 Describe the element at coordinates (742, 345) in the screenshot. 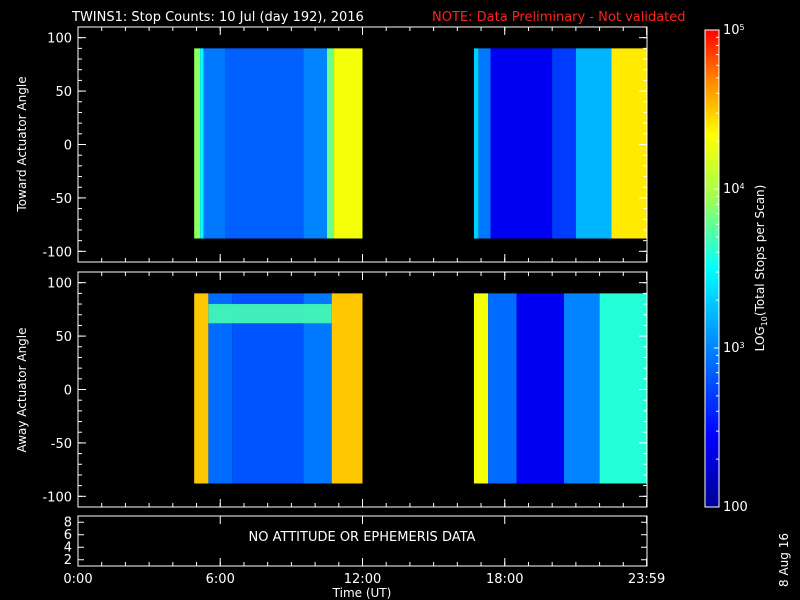

I see `colorbar-tick-exponent: 3` at that location.